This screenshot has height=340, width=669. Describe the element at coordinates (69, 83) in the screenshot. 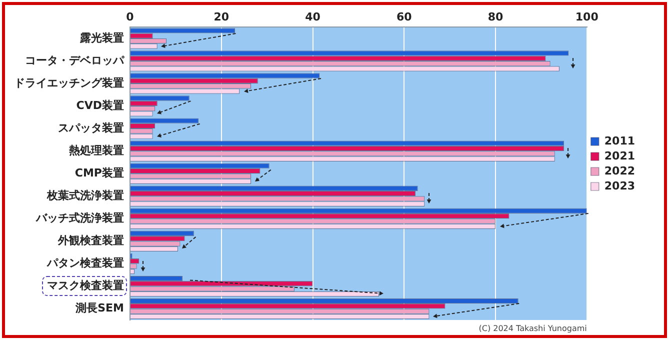

I see `y-tick-label: ドライエッチング装置` at that location.